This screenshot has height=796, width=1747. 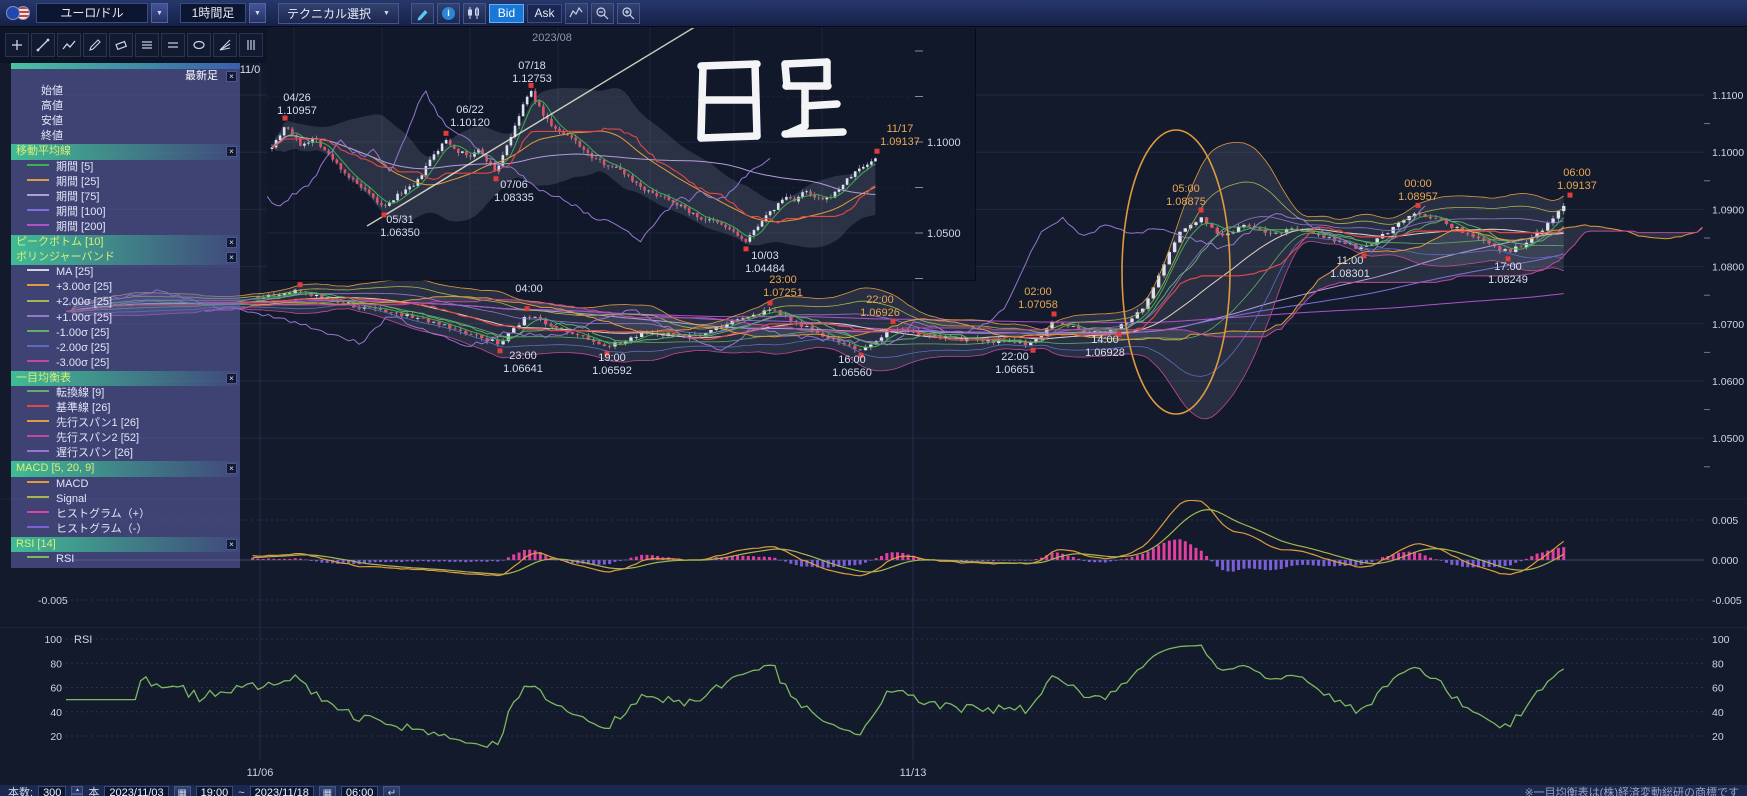 What do you see at coordinates (257, 13) in the screenshot?
I see `timeframe-caret-icon: ▼` at bounding box center [257, 13].